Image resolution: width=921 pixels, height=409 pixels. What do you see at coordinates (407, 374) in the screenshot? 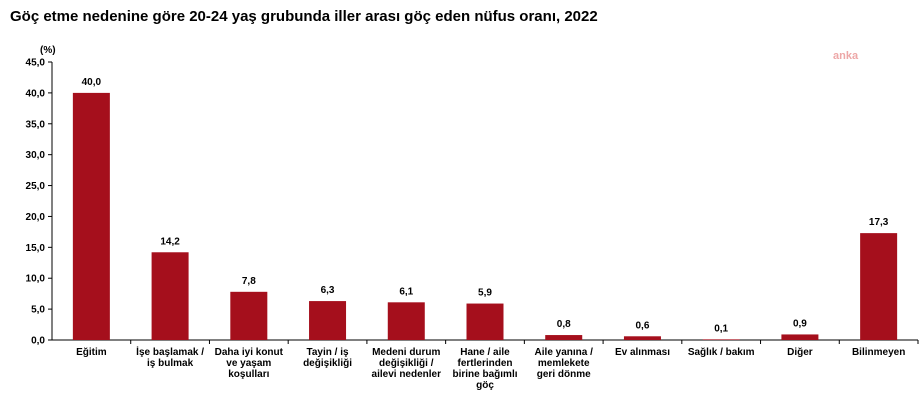
I see `x-tick-label-line: ailevi nedenler` at bounding box center [407, 374].